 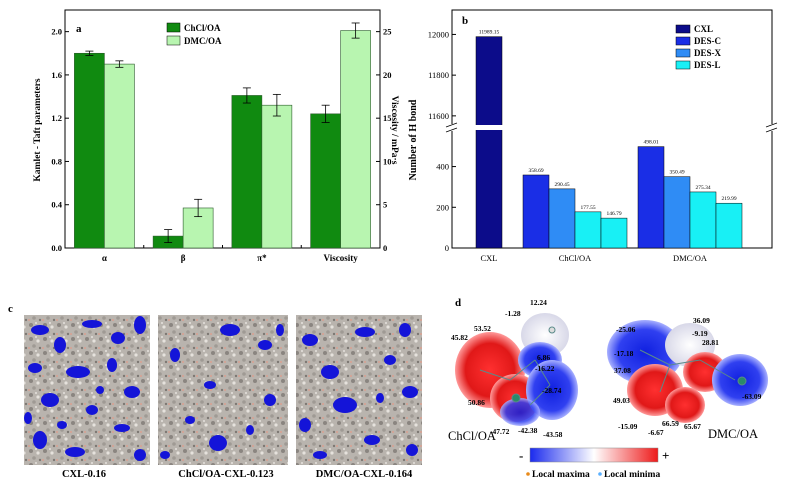 What do you see at coordinates (476, 402) in the screenshot?
I see `esp-value: 50.86` at bounding box center [476, 402].